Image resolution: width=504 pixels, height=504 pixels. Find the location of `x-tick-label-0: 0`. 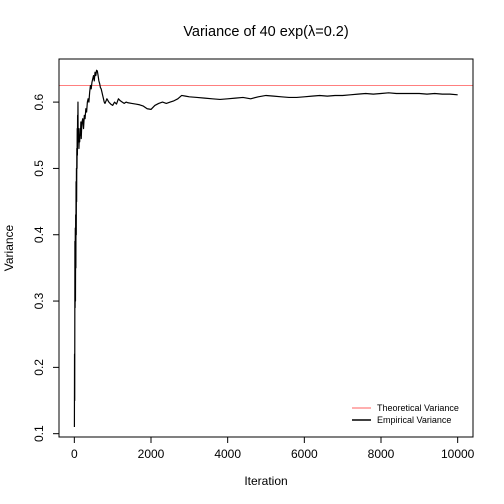

x-tick-label-0: 0 is located at coordinates (74, 454).